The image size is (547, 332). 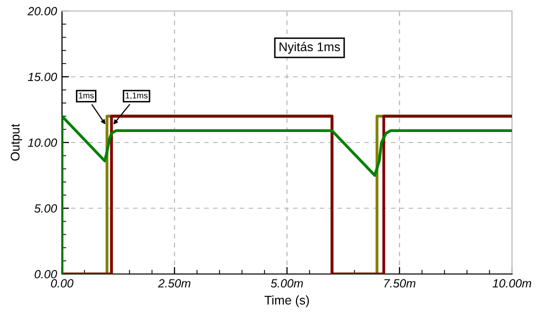 I want to click on x-tick-label: 7.50m, so click(x=400, y=283).